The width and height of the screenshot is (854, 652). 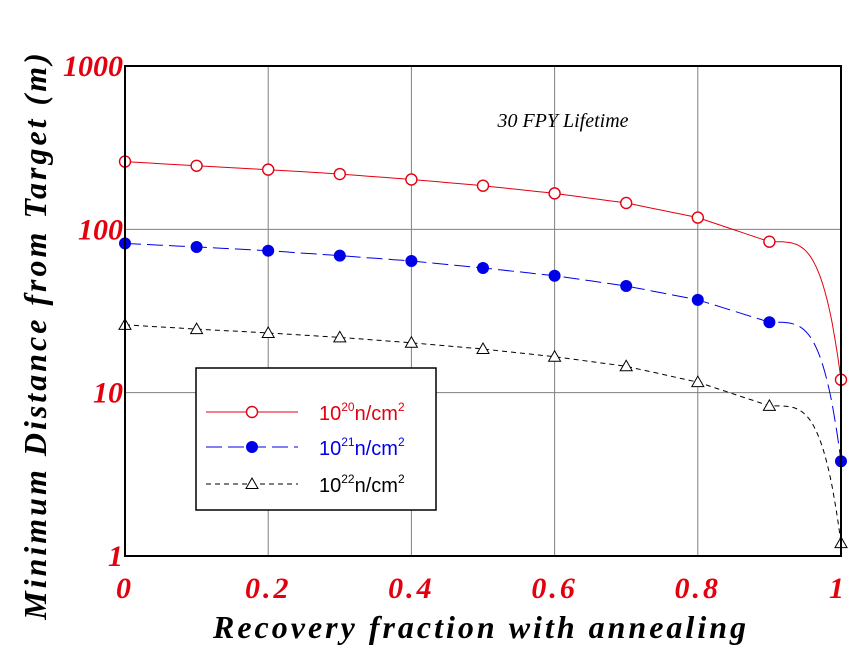 I want to click on x-tick-label: 0.6, so click(x=554, y=588).